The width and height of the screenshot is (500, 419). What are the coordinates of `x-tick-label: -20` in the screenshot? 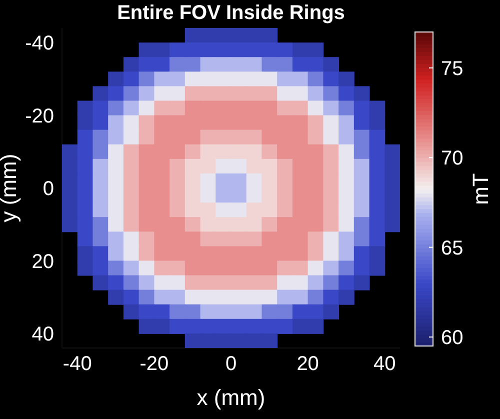 It's located at (154, 364).